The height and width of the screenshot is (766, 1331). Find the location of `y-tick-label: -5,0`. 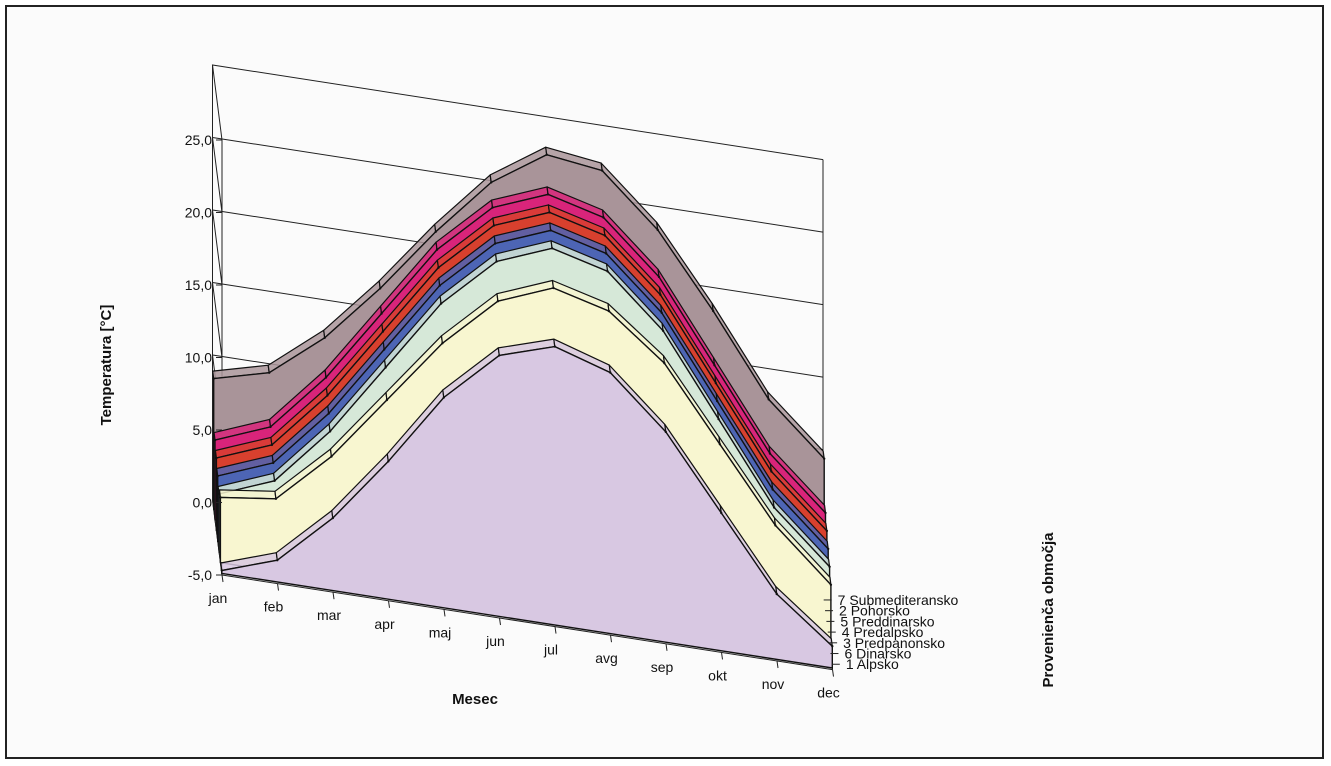

y-tick-label: -5,0 is located at coordinates (200, 575).